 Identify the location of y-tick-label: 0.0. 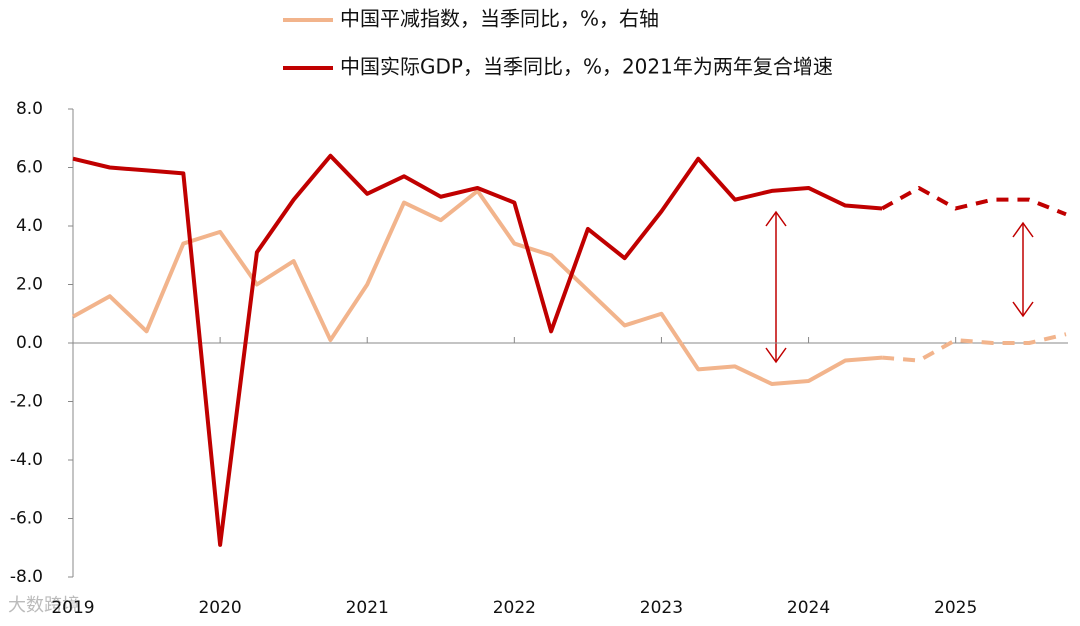
(29, 343).